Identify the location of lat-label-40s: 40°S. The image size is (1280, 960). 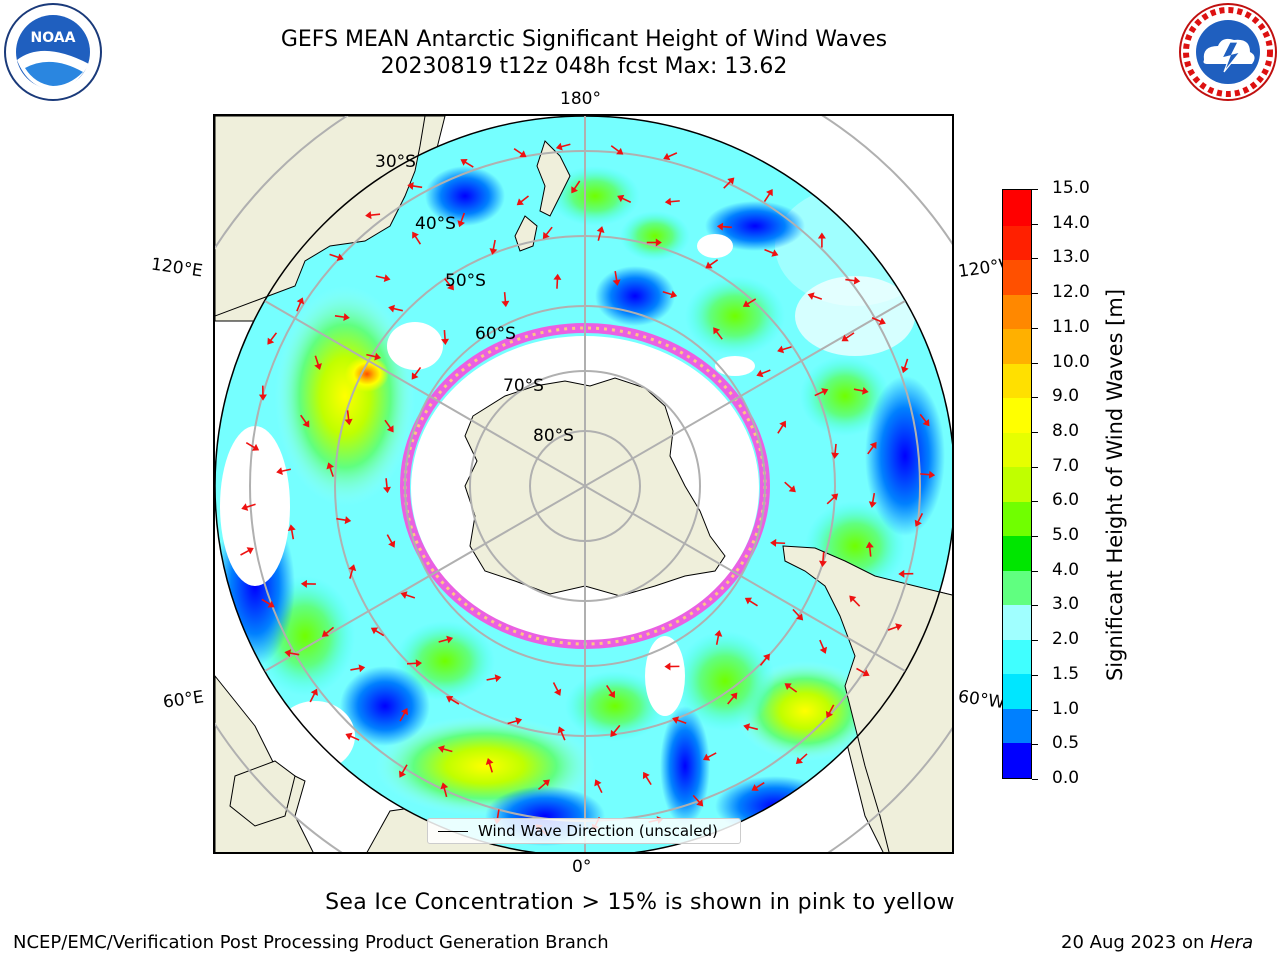
(435, 224).